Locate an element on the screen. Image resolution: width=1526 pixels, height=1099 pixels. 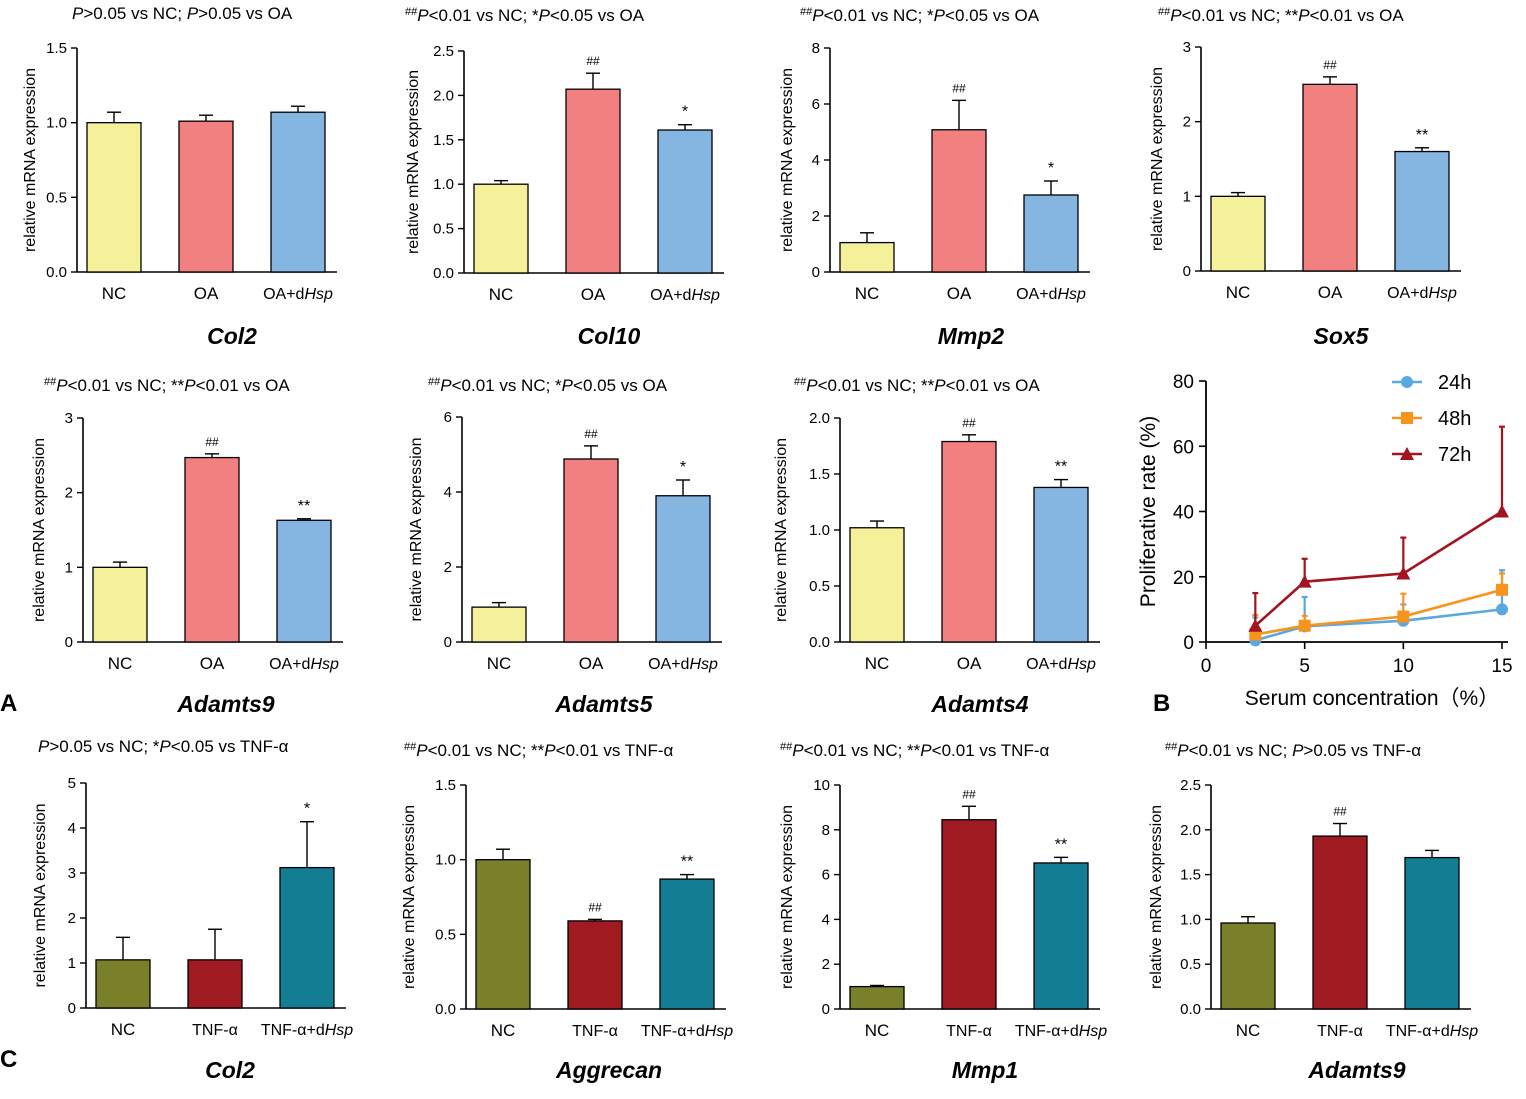
y-tick-label: 80 is located at coordinates (1183, 382).